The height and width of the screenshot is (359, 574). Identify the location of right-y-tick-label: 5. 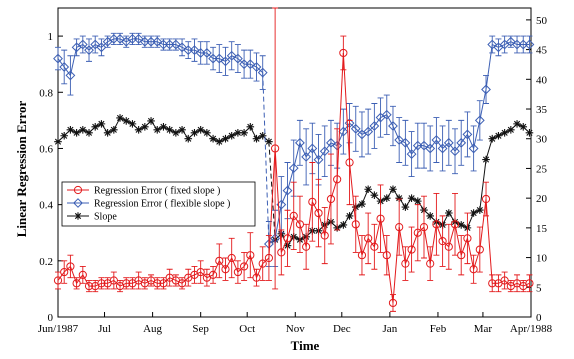
(539, 288).